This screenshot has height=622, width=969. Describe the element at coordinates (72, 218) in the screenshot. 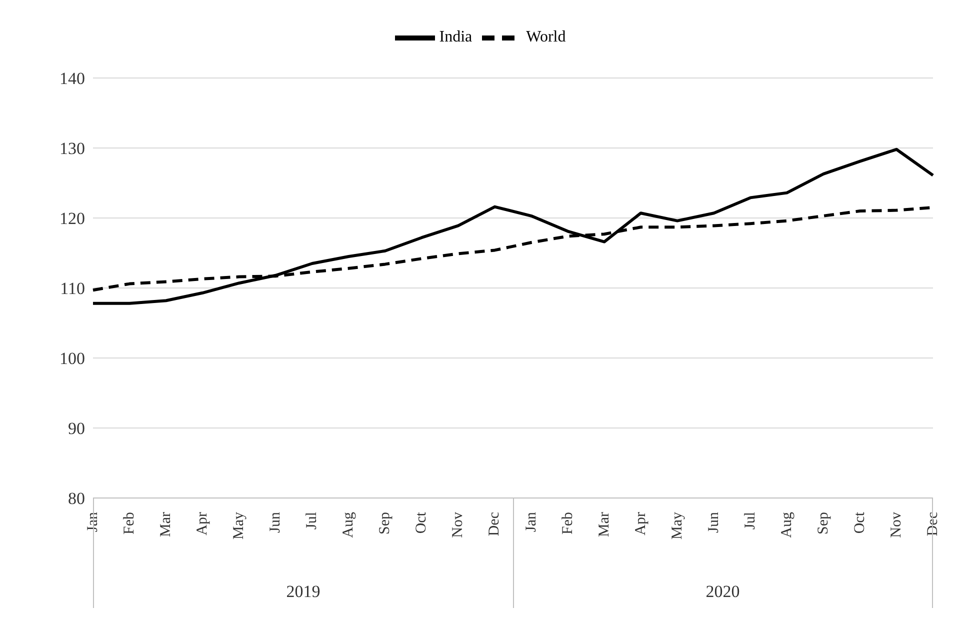

I see `y-tick-label: 120` at that location.